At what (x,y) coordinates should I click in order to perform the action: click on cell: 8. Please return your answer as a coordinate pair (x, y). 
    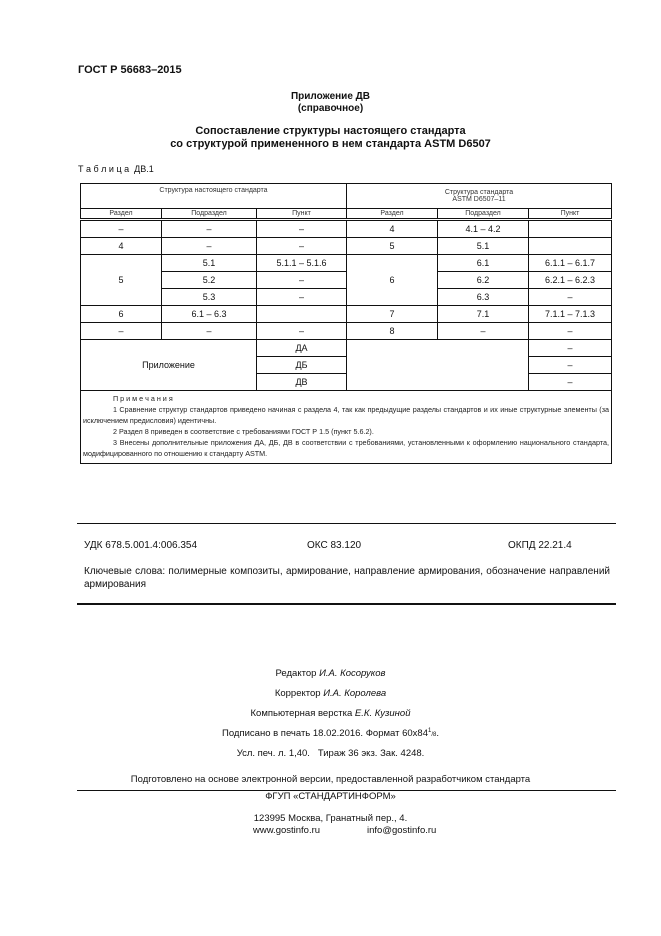
    Looking at the image, I should click on (392, 331).